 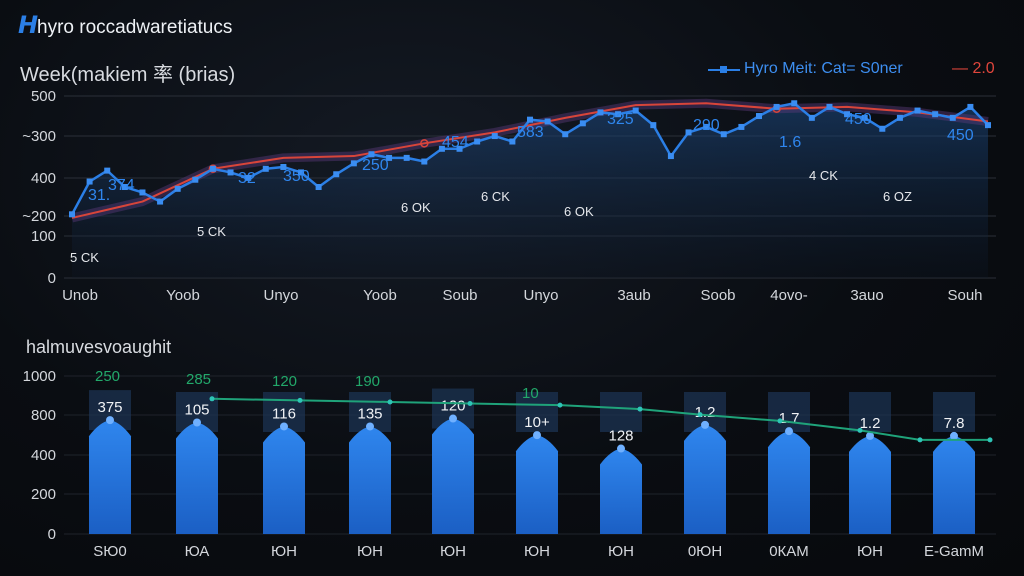 What do you see at coordinates (723, 69) in the screenshot?
I see `legend-swatch-marker` at bounding box center [723, 69].